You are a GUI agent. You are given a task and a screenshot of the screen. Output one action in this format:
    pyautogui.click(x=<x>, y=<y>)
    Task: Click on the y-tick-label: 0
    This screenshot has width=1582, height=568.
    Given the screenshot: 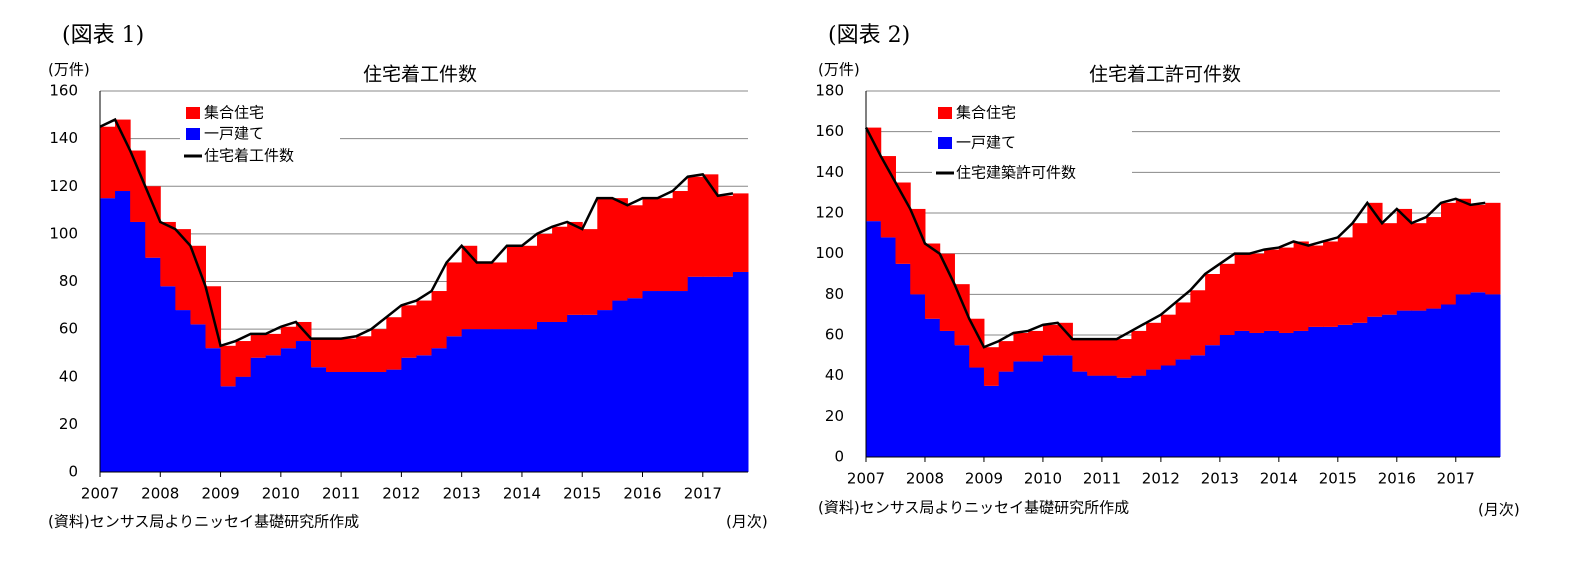 What is the action you would take?
    pyautogui.click(x=839, y=457)
    